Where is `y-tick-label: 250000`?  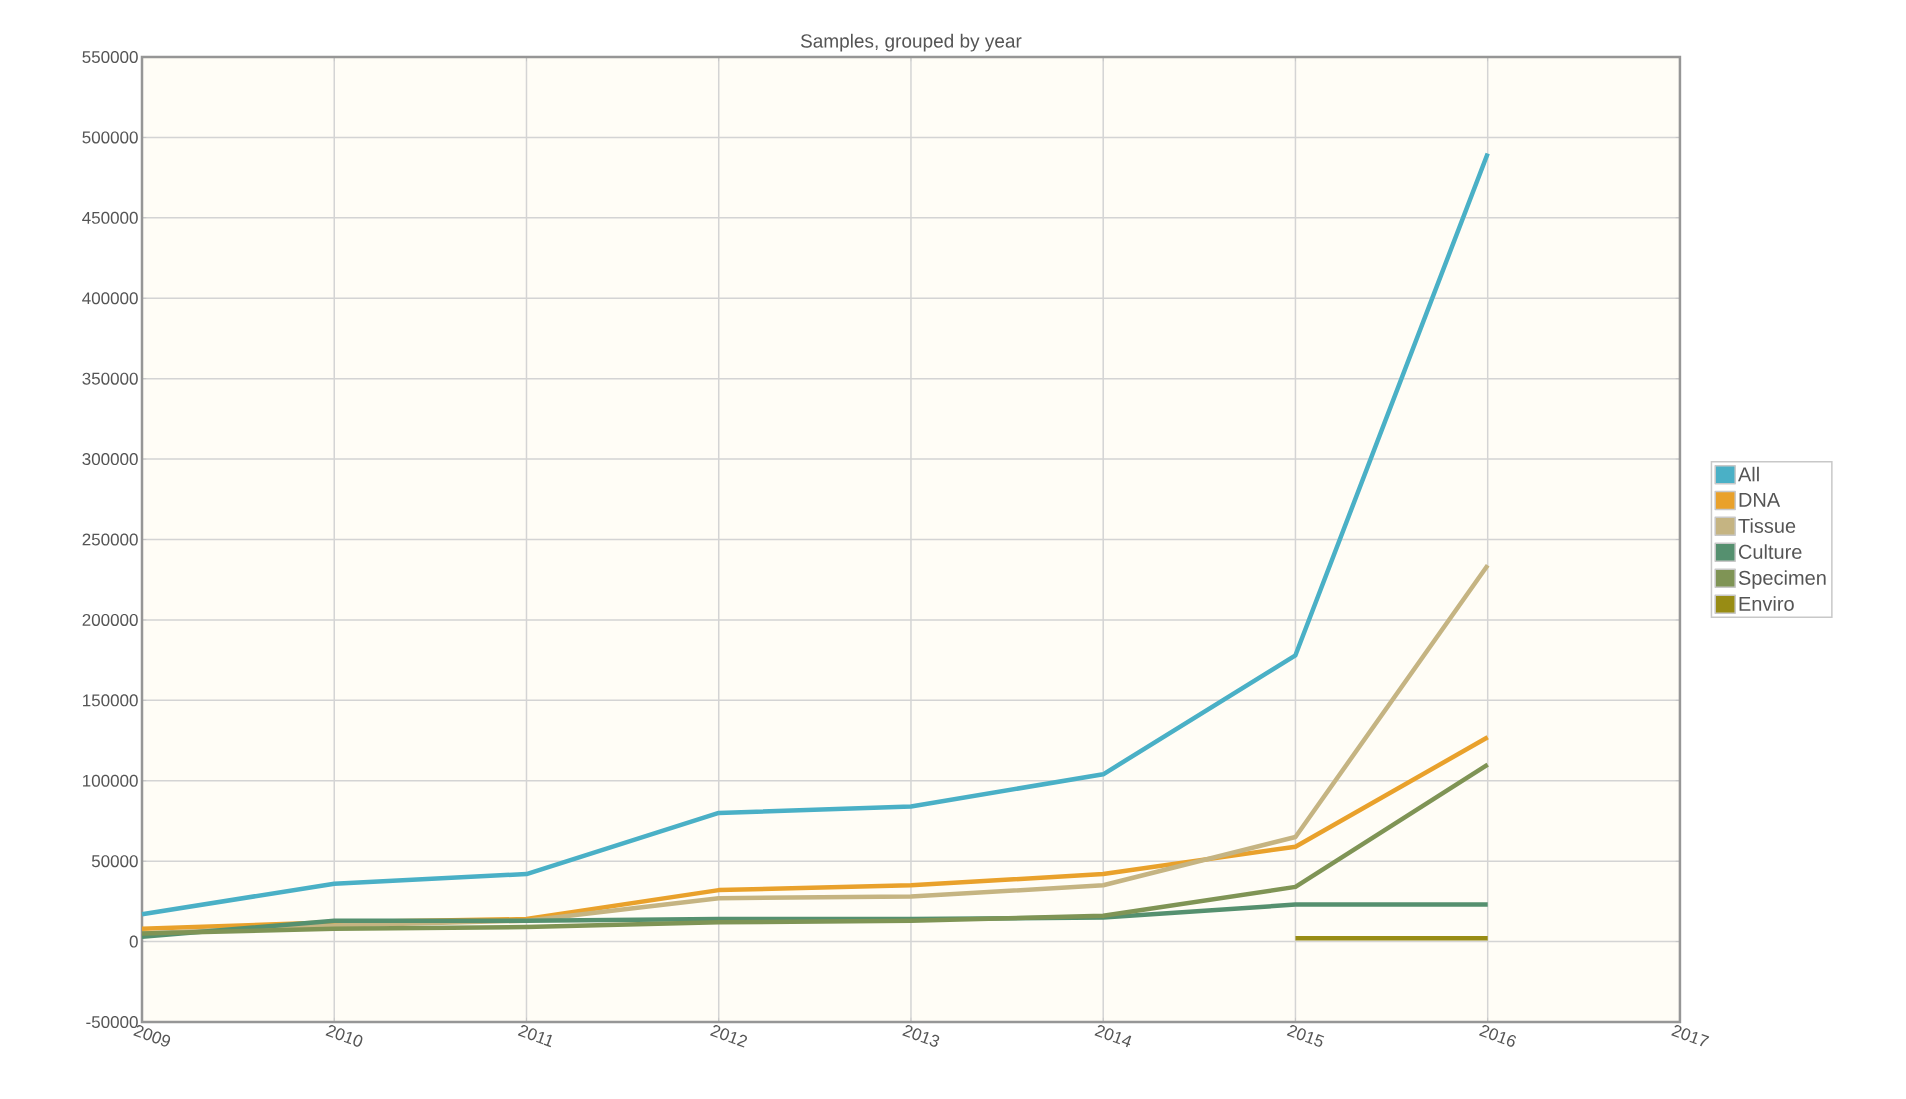 y-tick-label: 250000 is located at coordinates (110, 539).